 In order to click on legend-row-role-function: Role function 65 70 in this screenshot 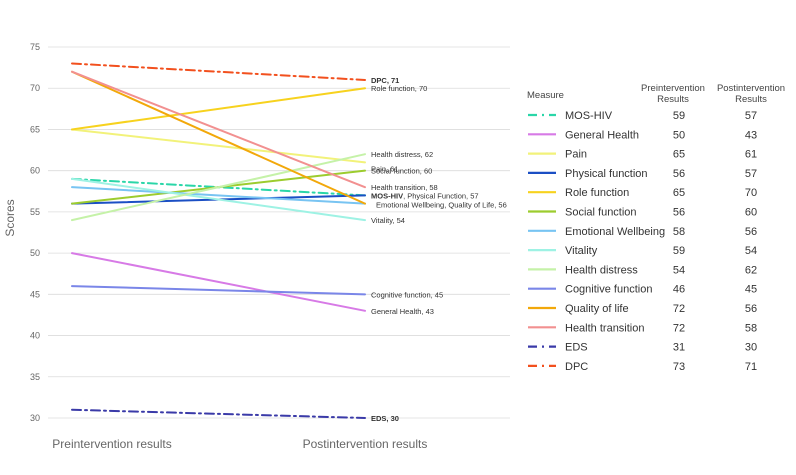, I will do `click(642, 193)`.